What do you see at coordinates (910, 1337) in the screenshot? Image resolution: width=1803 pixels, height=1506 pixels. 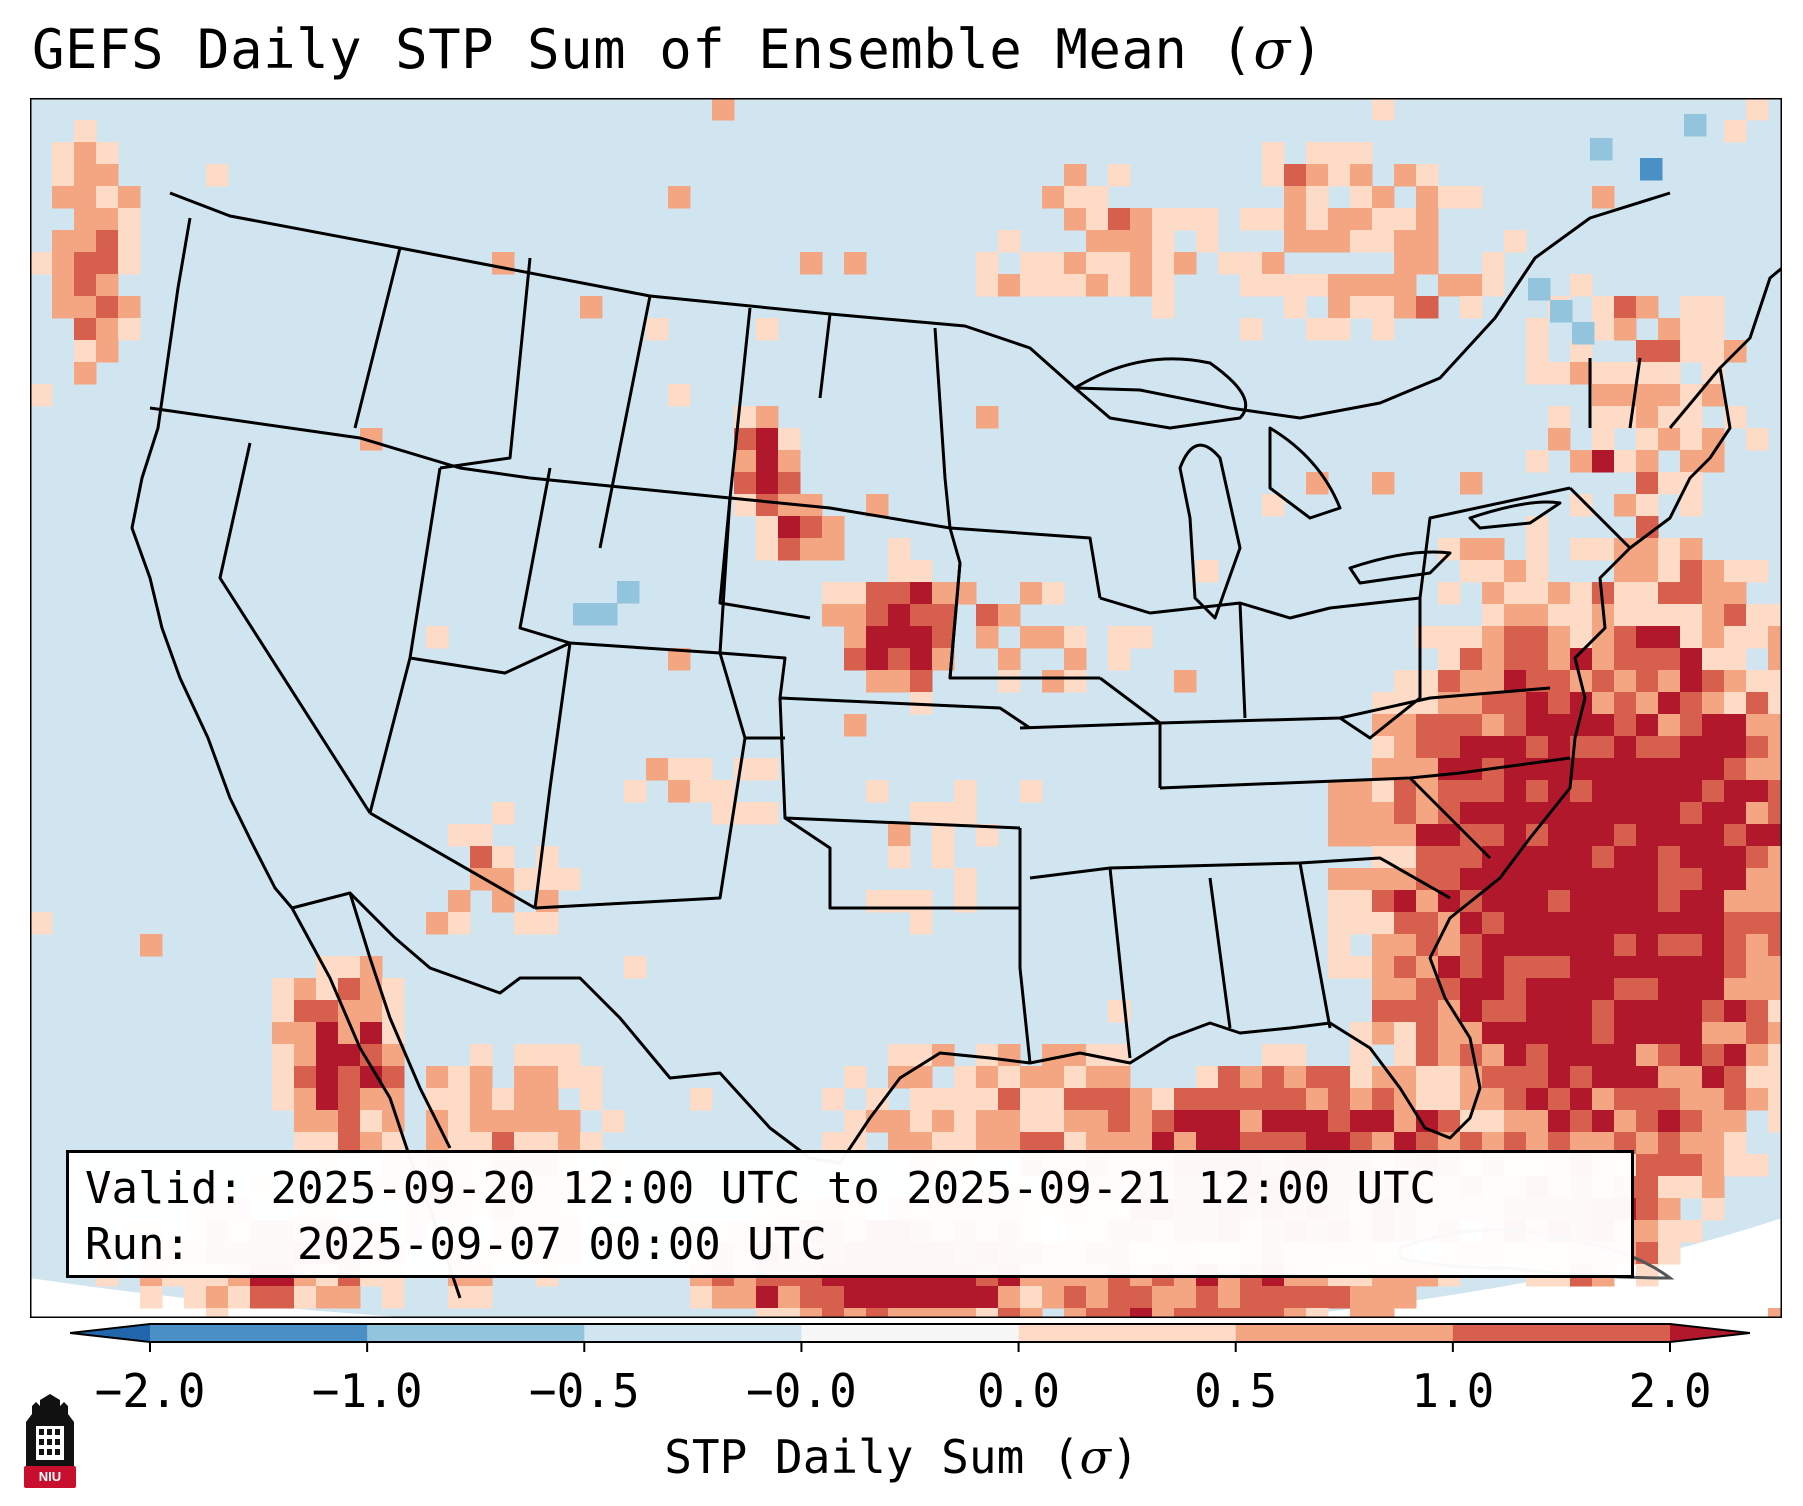 I see `colorbar` at bounding box center [910, 1337].